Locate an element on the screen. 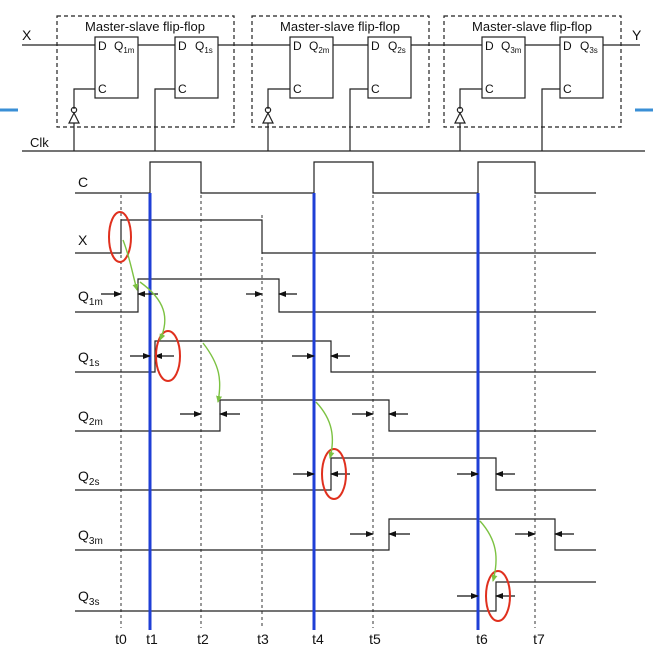 This screenshot has height=649, width=653. ff1-master-q: Q1m is located at coordinates (124, 47).